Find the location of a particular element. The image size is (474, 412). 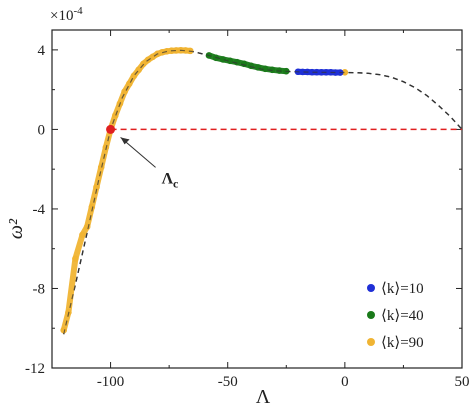

legend-label: ⟨k⟩=10 is located at coordinates (402, 289).